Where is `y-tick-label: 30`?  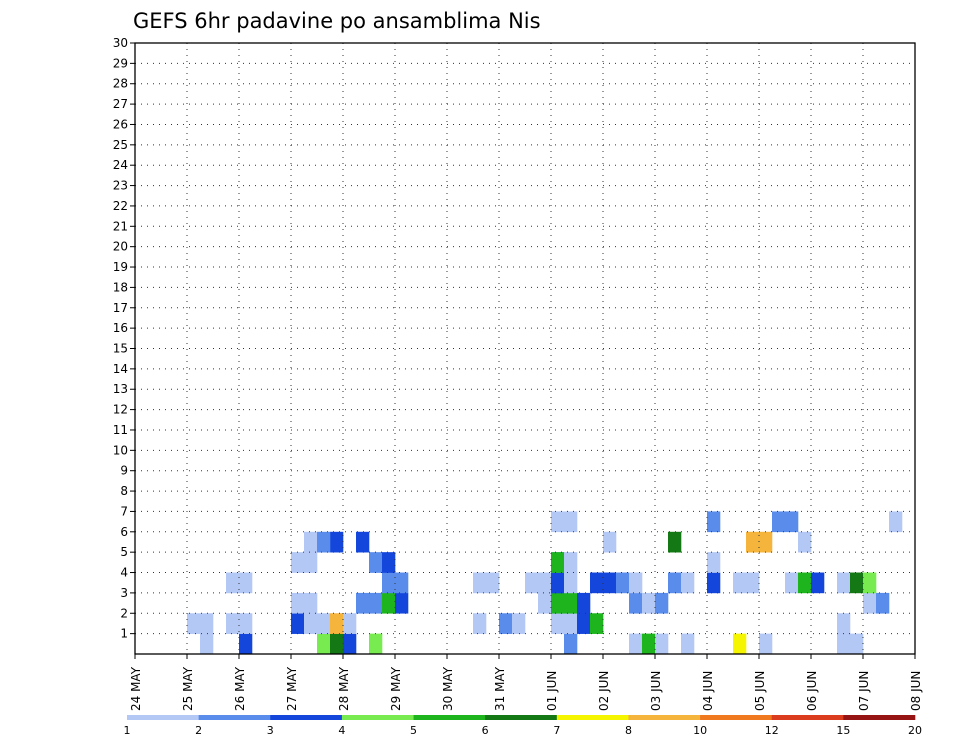
y-tick-label: 30 is located at coordinates (120, 43).